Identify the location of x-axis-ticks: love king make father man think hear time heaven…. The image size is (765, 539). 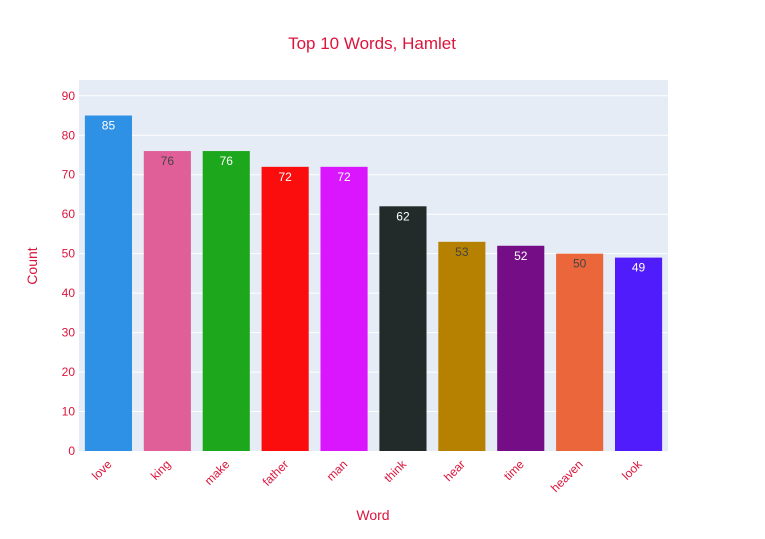
(367, 476).